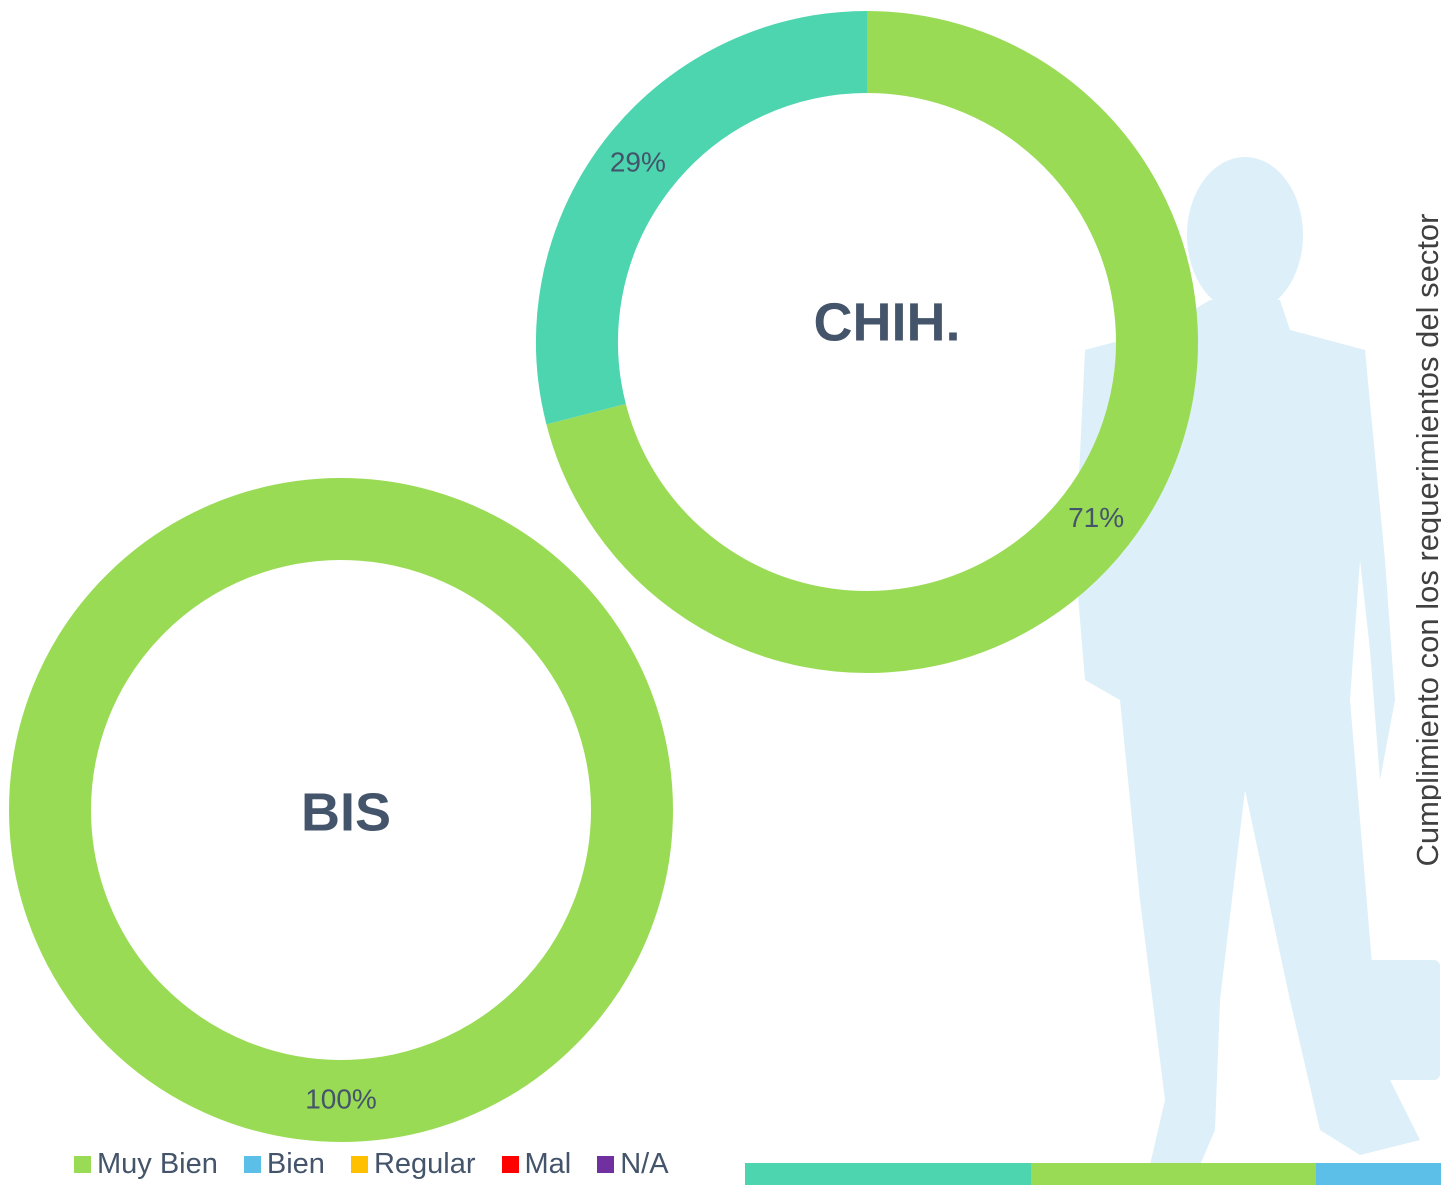  I want to click on footer-bar, so click(1093, 1174).